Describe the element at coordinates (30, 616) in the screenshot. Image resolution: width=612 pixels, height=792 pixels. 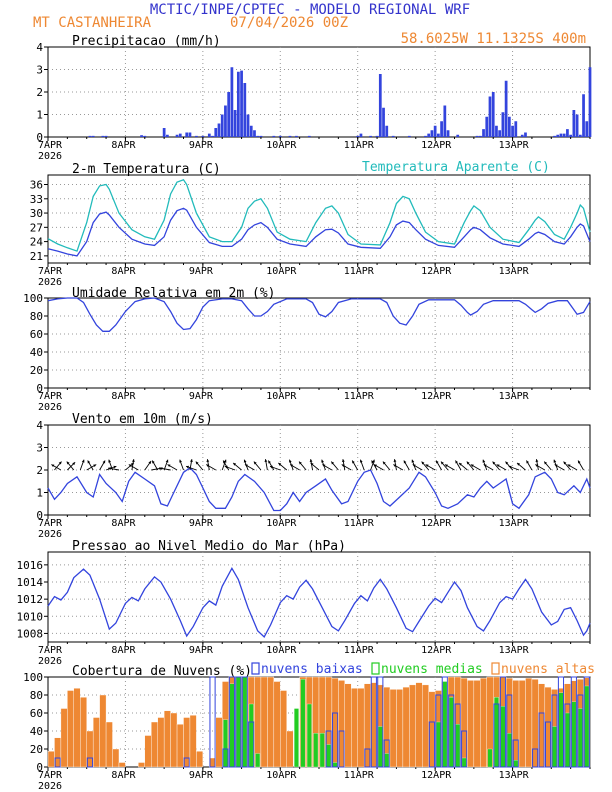
I see `y-tick-label: 1010` at that location.